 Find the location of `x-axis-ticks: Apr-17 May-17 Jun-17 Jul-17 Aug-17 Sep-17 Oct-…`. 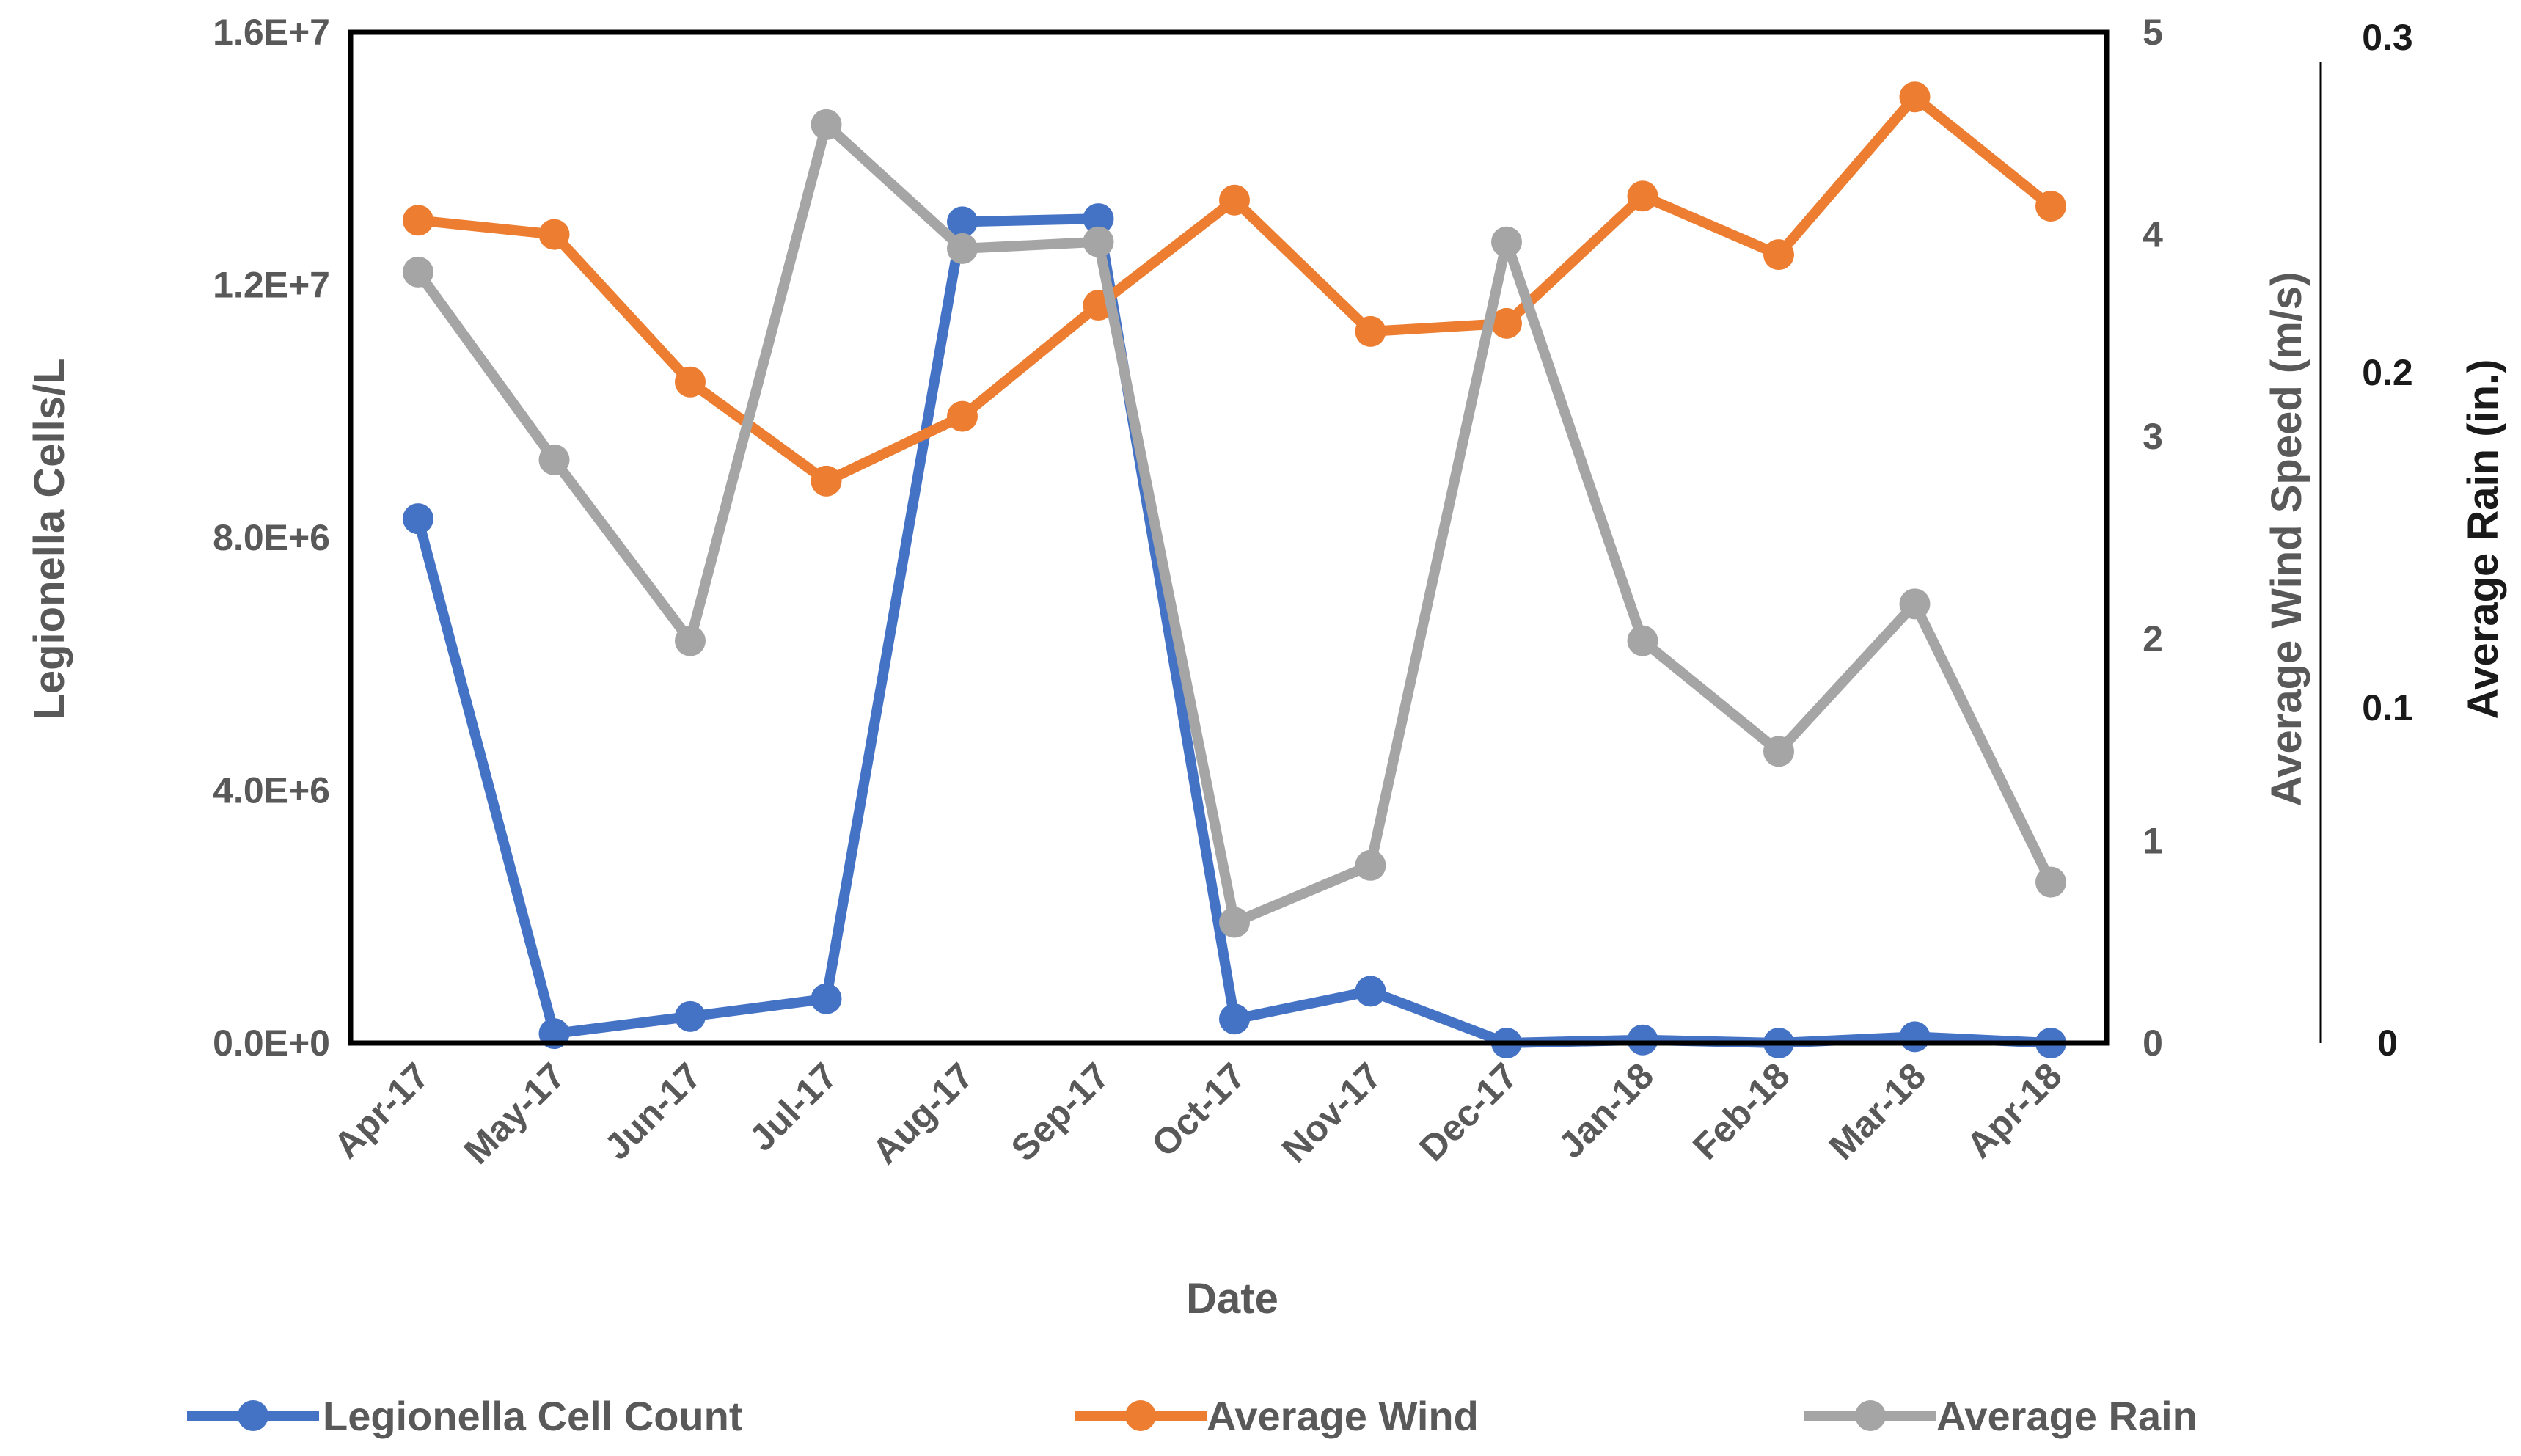

x-axis-ticks: Apr-17 May-17 Jun-17 Jul-17 Aug-17 Sep-17 Oct-… is located at coordinates (1198, 1113).